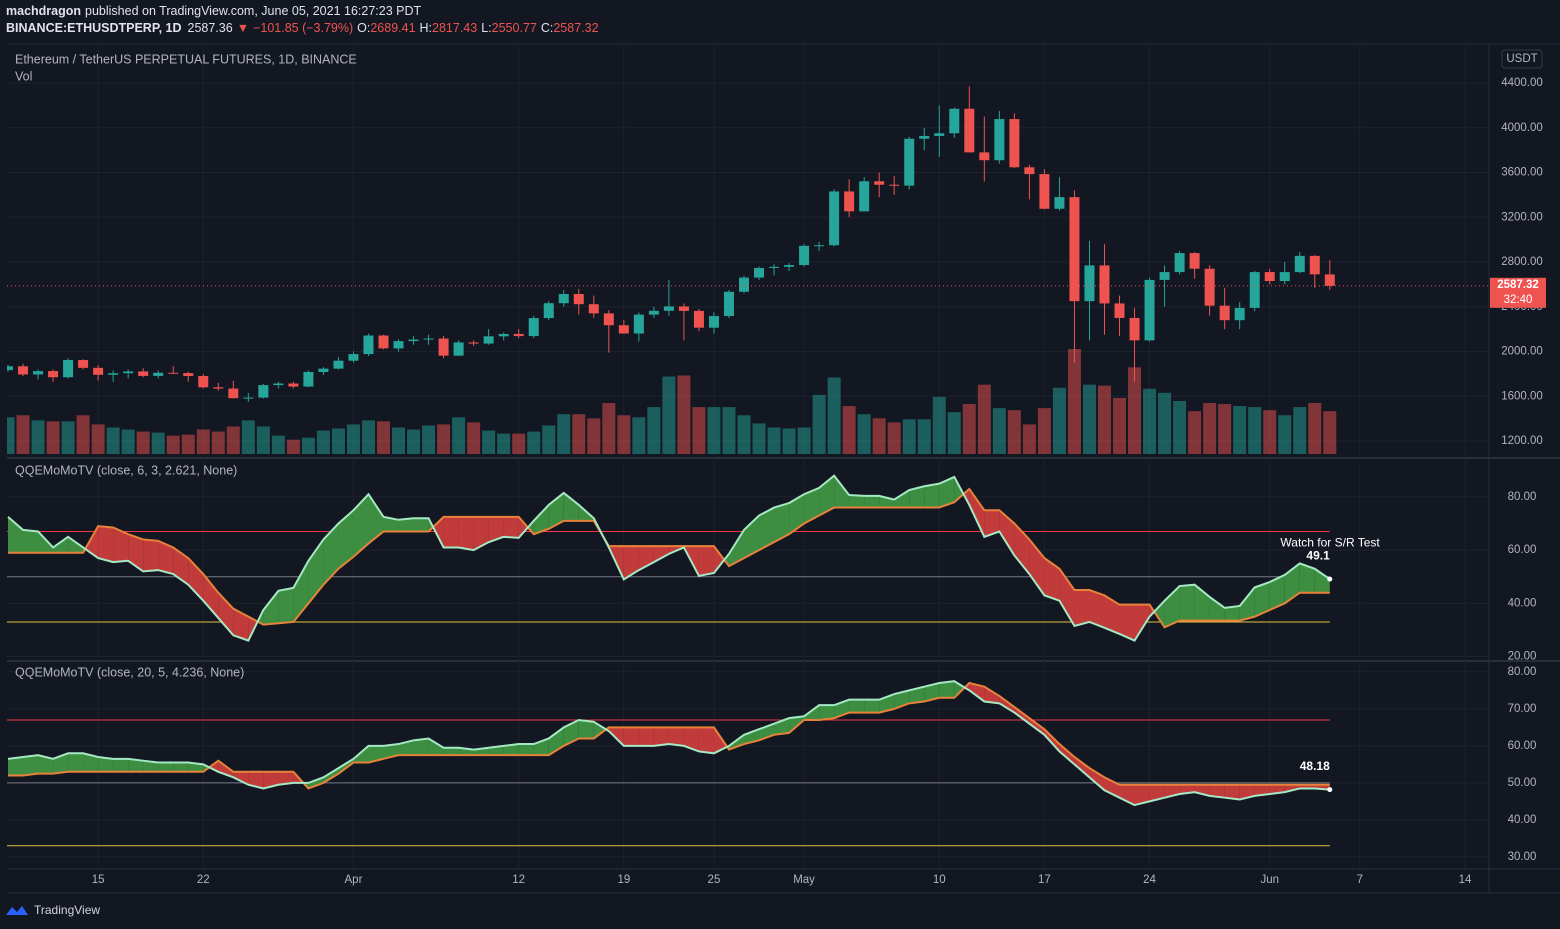  I want to click on annotation: Watch for S/R Test, so click(1330, 542).